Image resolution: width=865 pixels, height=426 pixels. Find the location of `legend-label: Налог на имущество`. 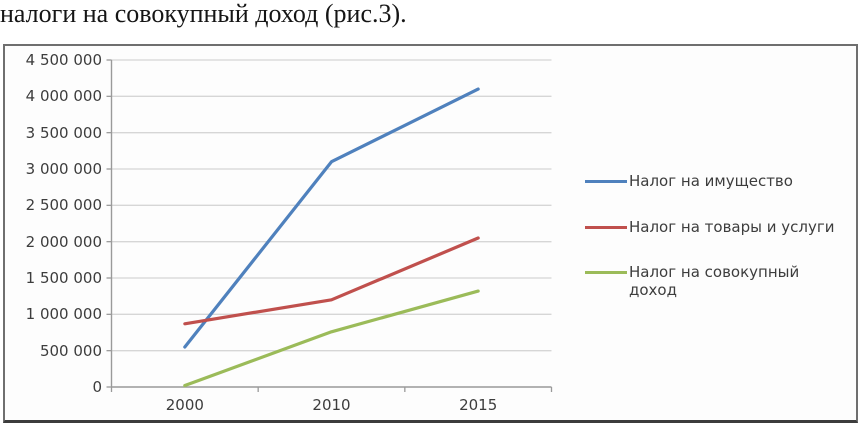

legend-label: Налог на имущество is located at coordinates (711, 181).